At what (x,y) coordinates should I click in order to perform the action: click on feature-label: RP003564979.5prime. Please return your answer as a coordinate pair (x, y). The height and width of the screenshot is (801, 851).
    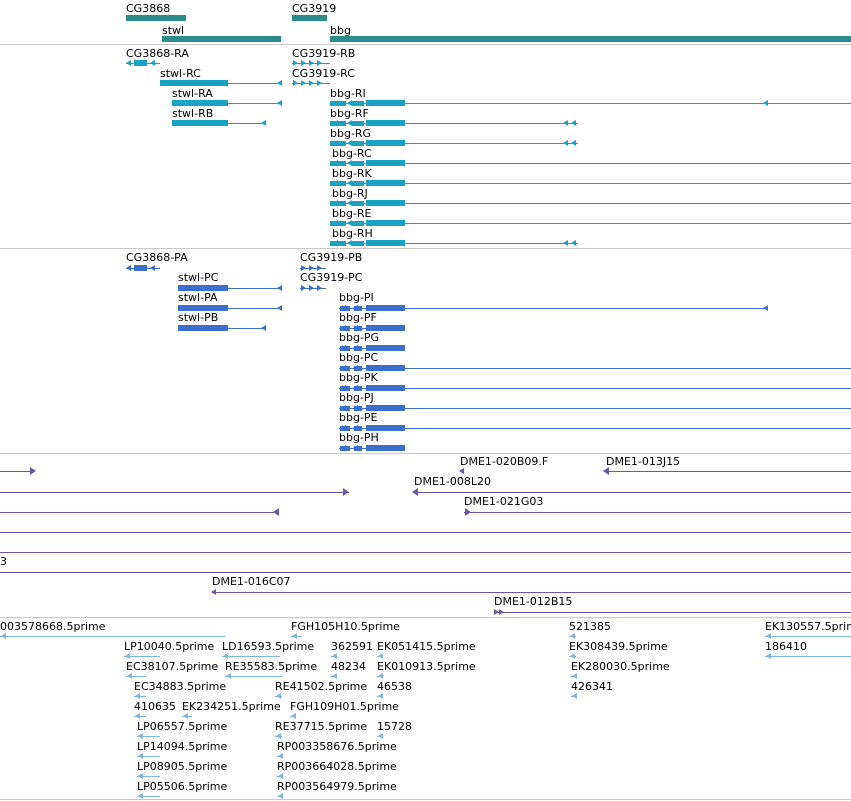
    Looking at the image, I should click on (337, 786).